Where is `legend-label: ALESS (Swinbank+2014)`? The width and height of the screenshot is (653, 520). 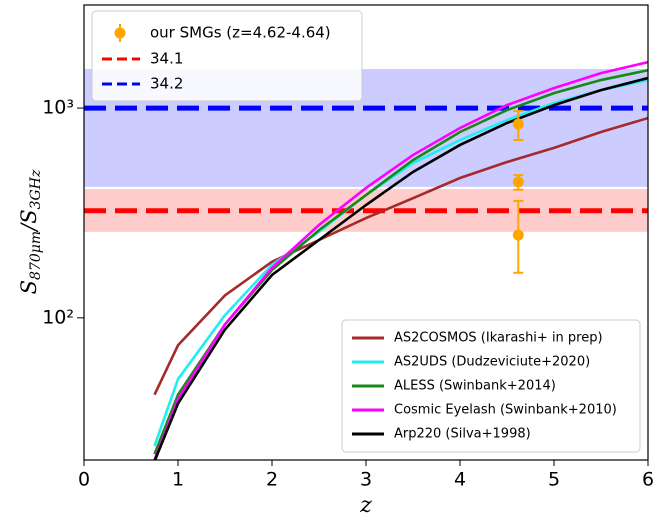 legend-label: ALESS (Swinbank+2014) is located at coordinates (475, 386).